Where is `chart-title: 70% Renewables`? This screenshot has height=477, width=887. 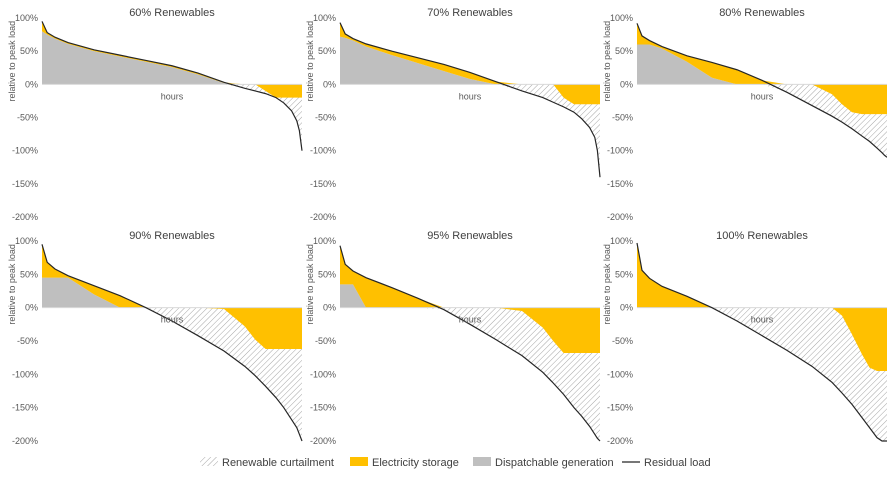 chart-title: 70% Renewables is located at coordinates (470, 13).